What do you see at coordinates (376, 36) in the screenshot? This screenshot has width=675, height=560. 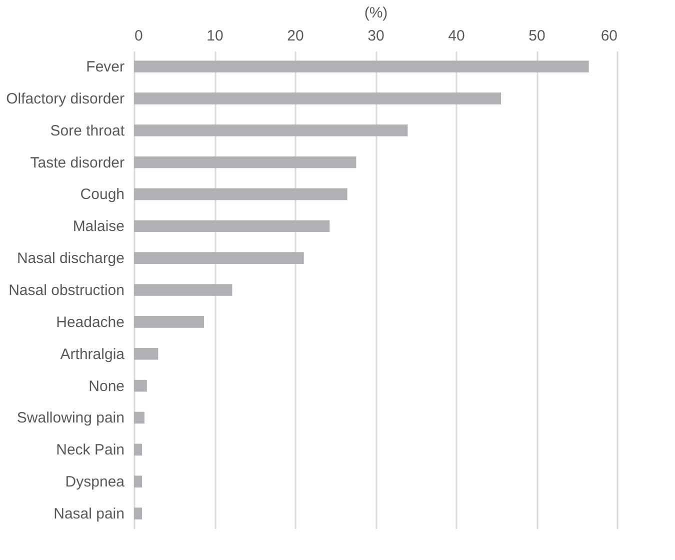 I see `x-tick-label: 30` at bounding box center [376, 36].